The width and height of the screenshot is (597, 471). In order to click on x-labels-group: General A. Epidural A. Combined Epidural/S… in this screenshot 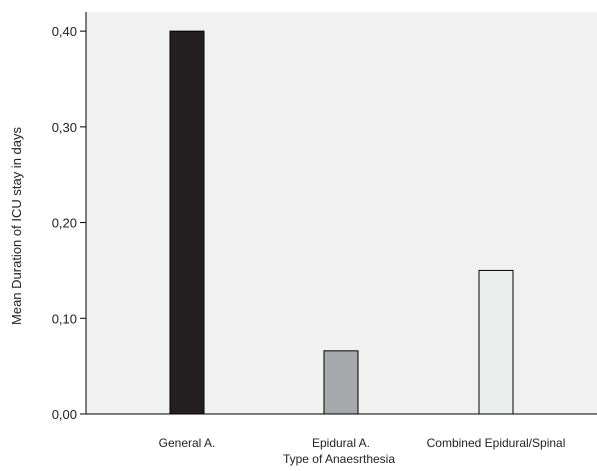, I will do `click(362, 443)`.